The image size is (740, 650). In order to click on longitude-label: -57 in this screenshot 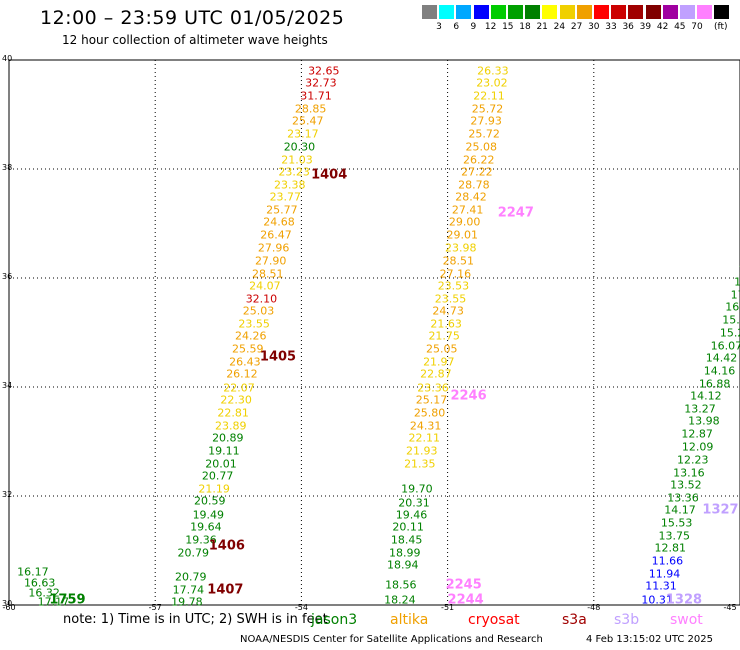, I will do `click(155, 607)`.